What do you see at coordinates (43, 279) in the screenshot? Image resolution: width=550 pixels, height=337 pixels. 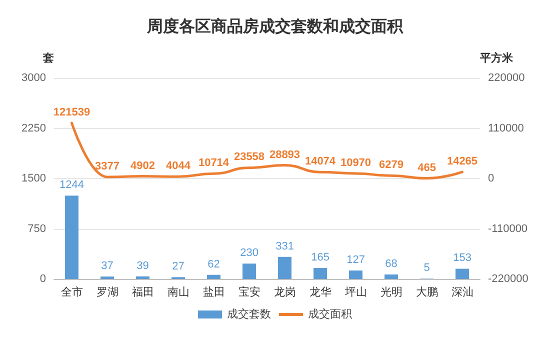 I see `y-tick-label: 0` at bounding box center [43, 279].